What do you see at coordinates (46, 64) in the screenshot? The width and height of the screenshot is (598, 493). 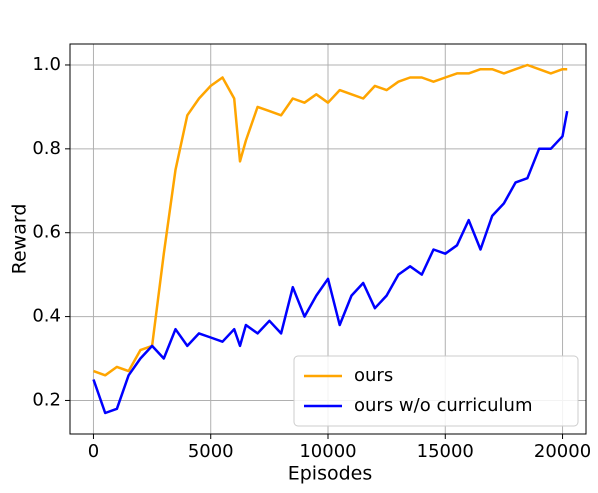 I see `y-tick-label: 1.0` at bounding box center [46, 64].